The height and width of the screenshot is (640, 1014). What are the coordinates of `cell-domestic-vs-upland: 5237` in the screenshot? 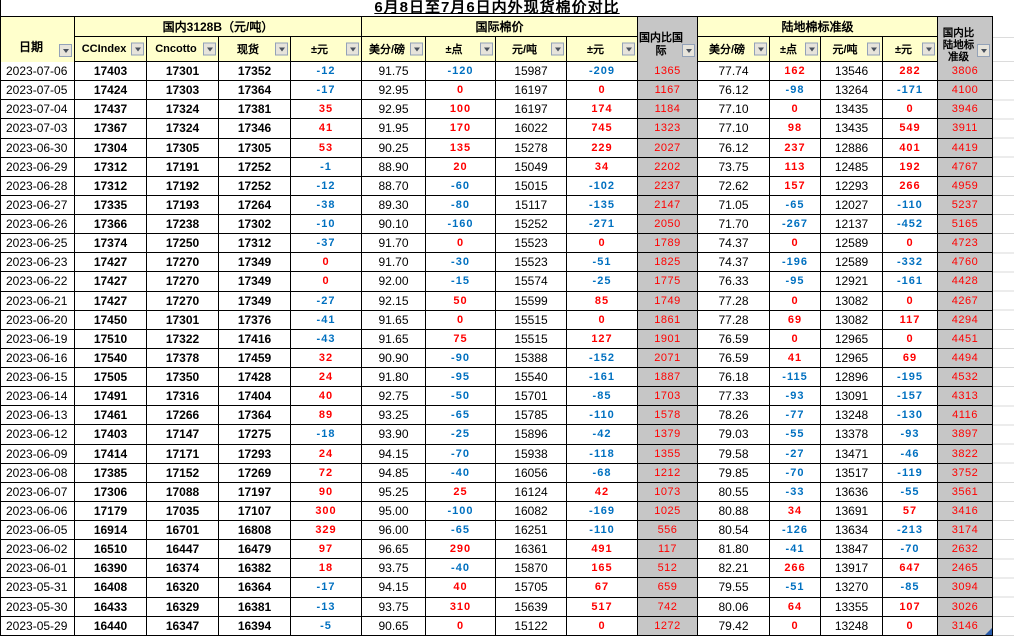 It's located at (965, 205).